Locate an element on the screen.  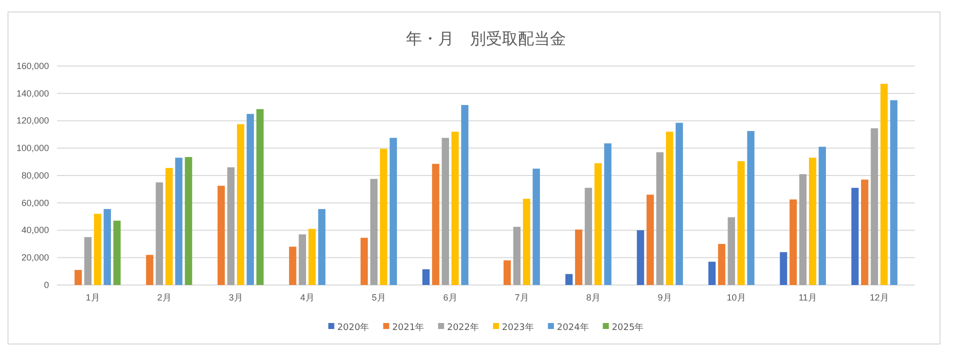
x-tick-label: 5月 is located at coordinates (379, 297).